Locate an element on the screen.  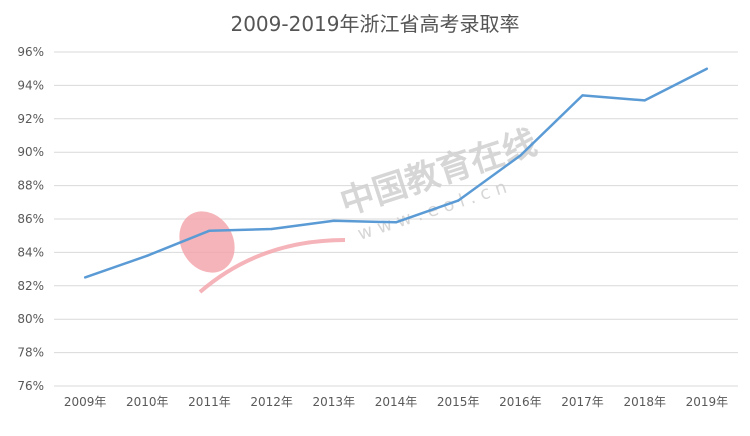
x-tick-label: 2019年 is located at coordinates (707, 402).